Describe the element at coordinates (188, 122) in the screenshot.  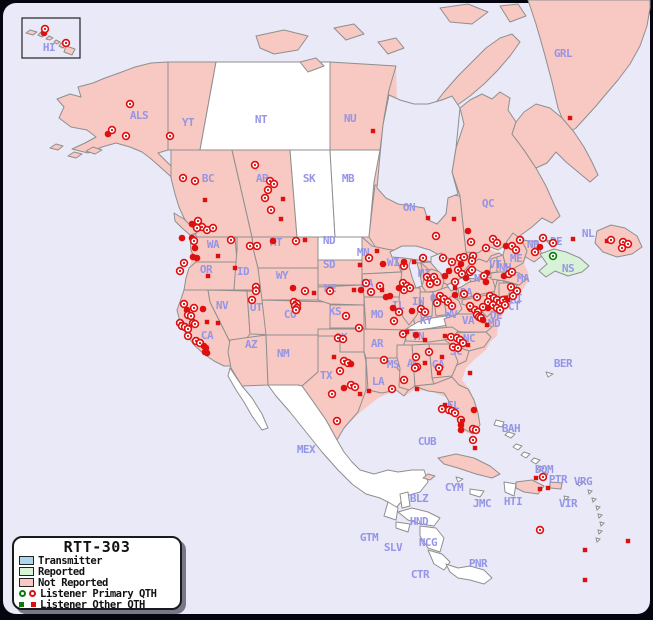
I see `region-label-YT: YT` at that location.